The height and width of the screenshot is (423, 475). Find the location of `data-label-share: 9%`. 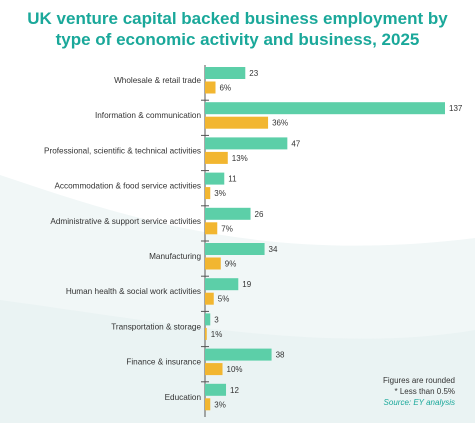

data-label-share: 9% is located at coordinates (231, 264).